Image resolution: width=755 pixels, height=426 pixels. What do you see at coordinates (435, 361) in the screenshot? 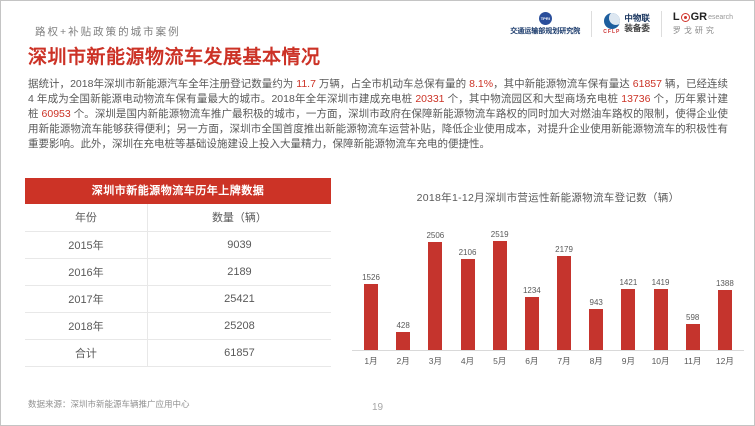
I see `x-axis-tick-label: 3月` at bounding box center [435, 361].